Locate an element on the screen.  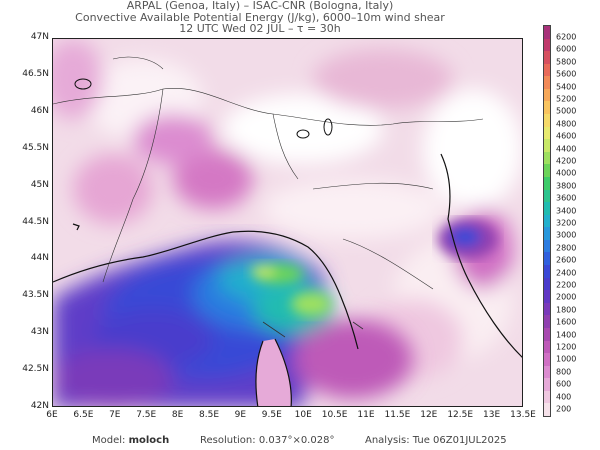
colorbar-level-label: 3400 is located at coordinates (566, 211).